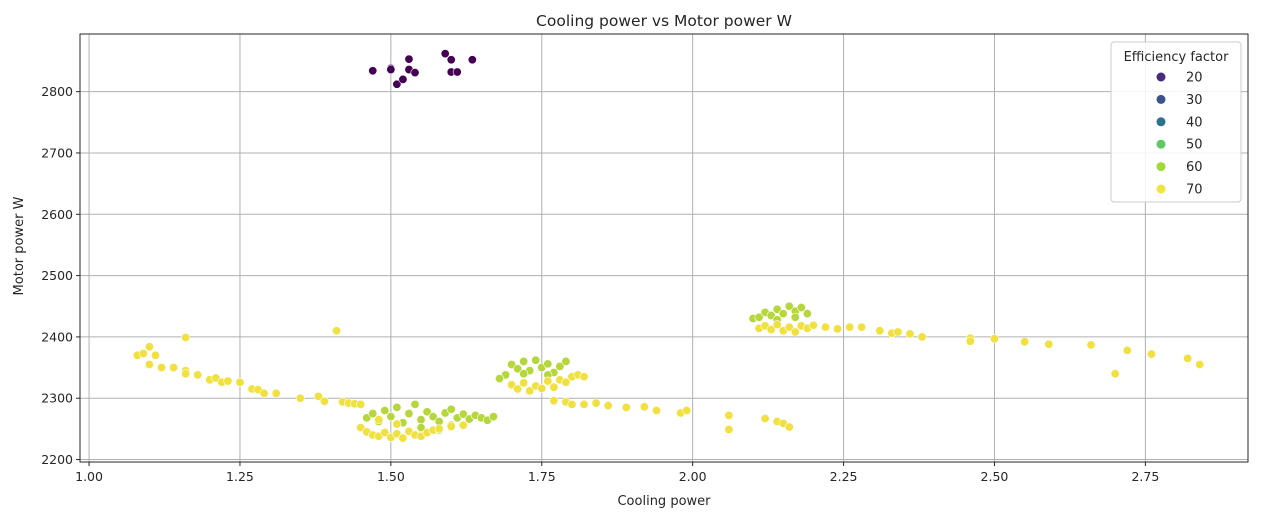 Image resolution: width=1274 pixels, height=522 pixels. I want to click on y-axis-ticks: 2200 2300 2400 2500 2600 2700 2800, so click(60, 275).